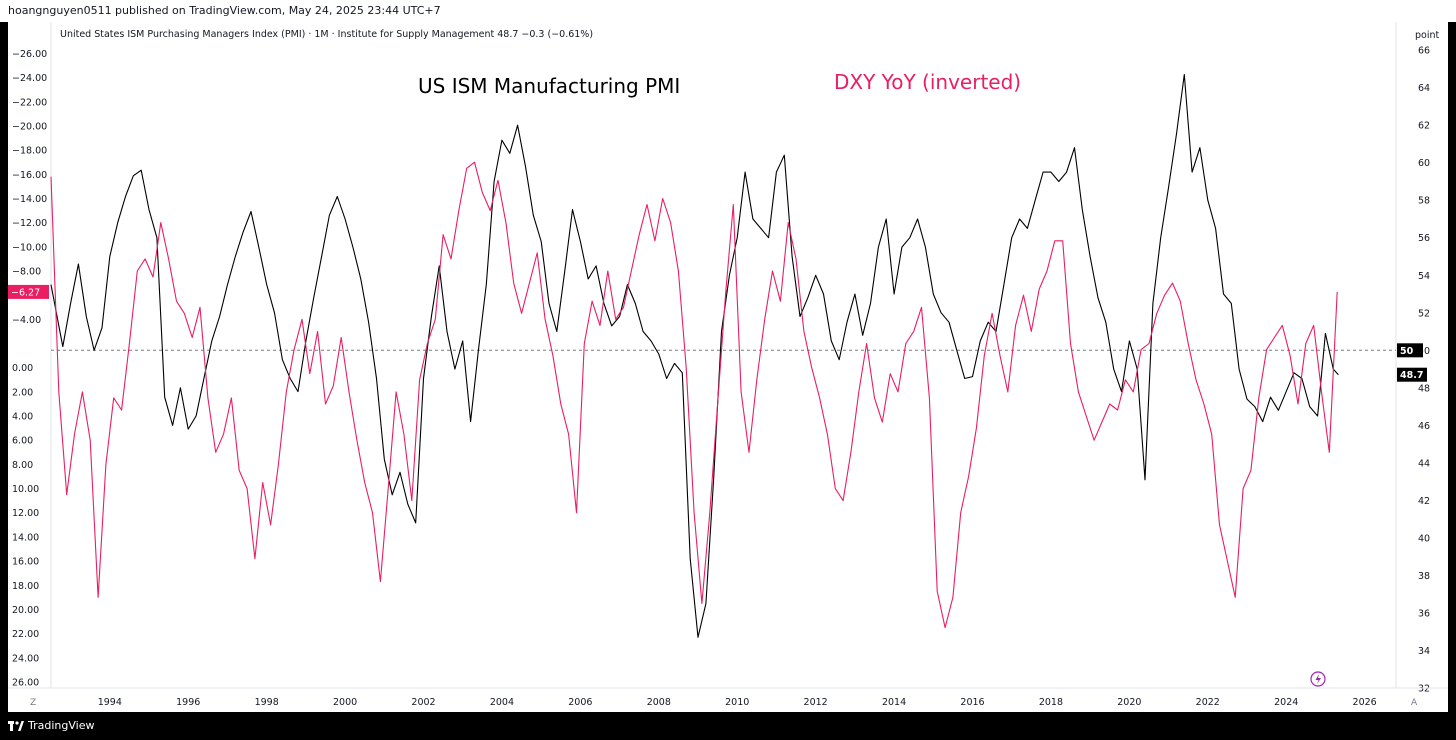 The height and width of the screenshot is (740, 1456). Describe the element at coordinates (728, 726) in the screenshot. I see `footer-bar: TradingView` at that location.